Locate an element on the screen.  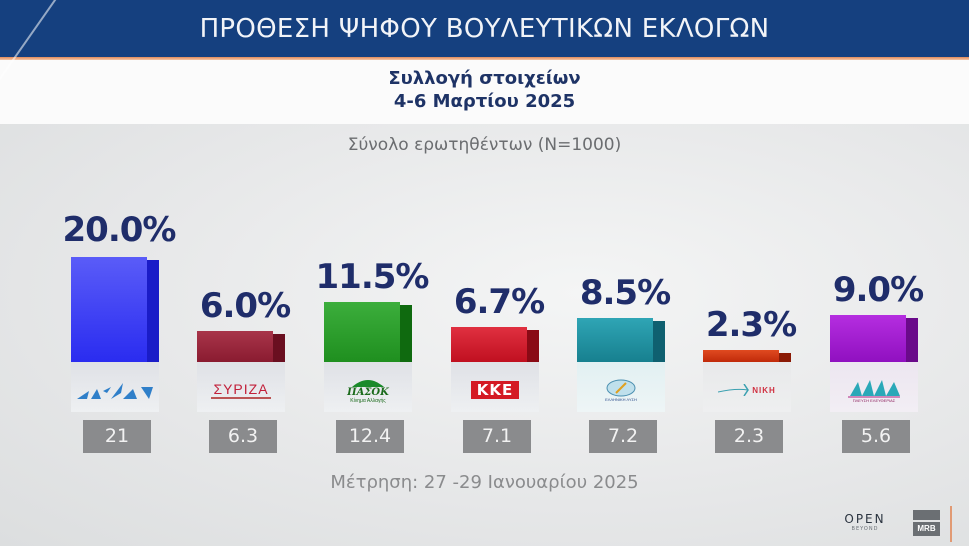
previous-value-badge: 12.4 is located at coordinates (370, 436).